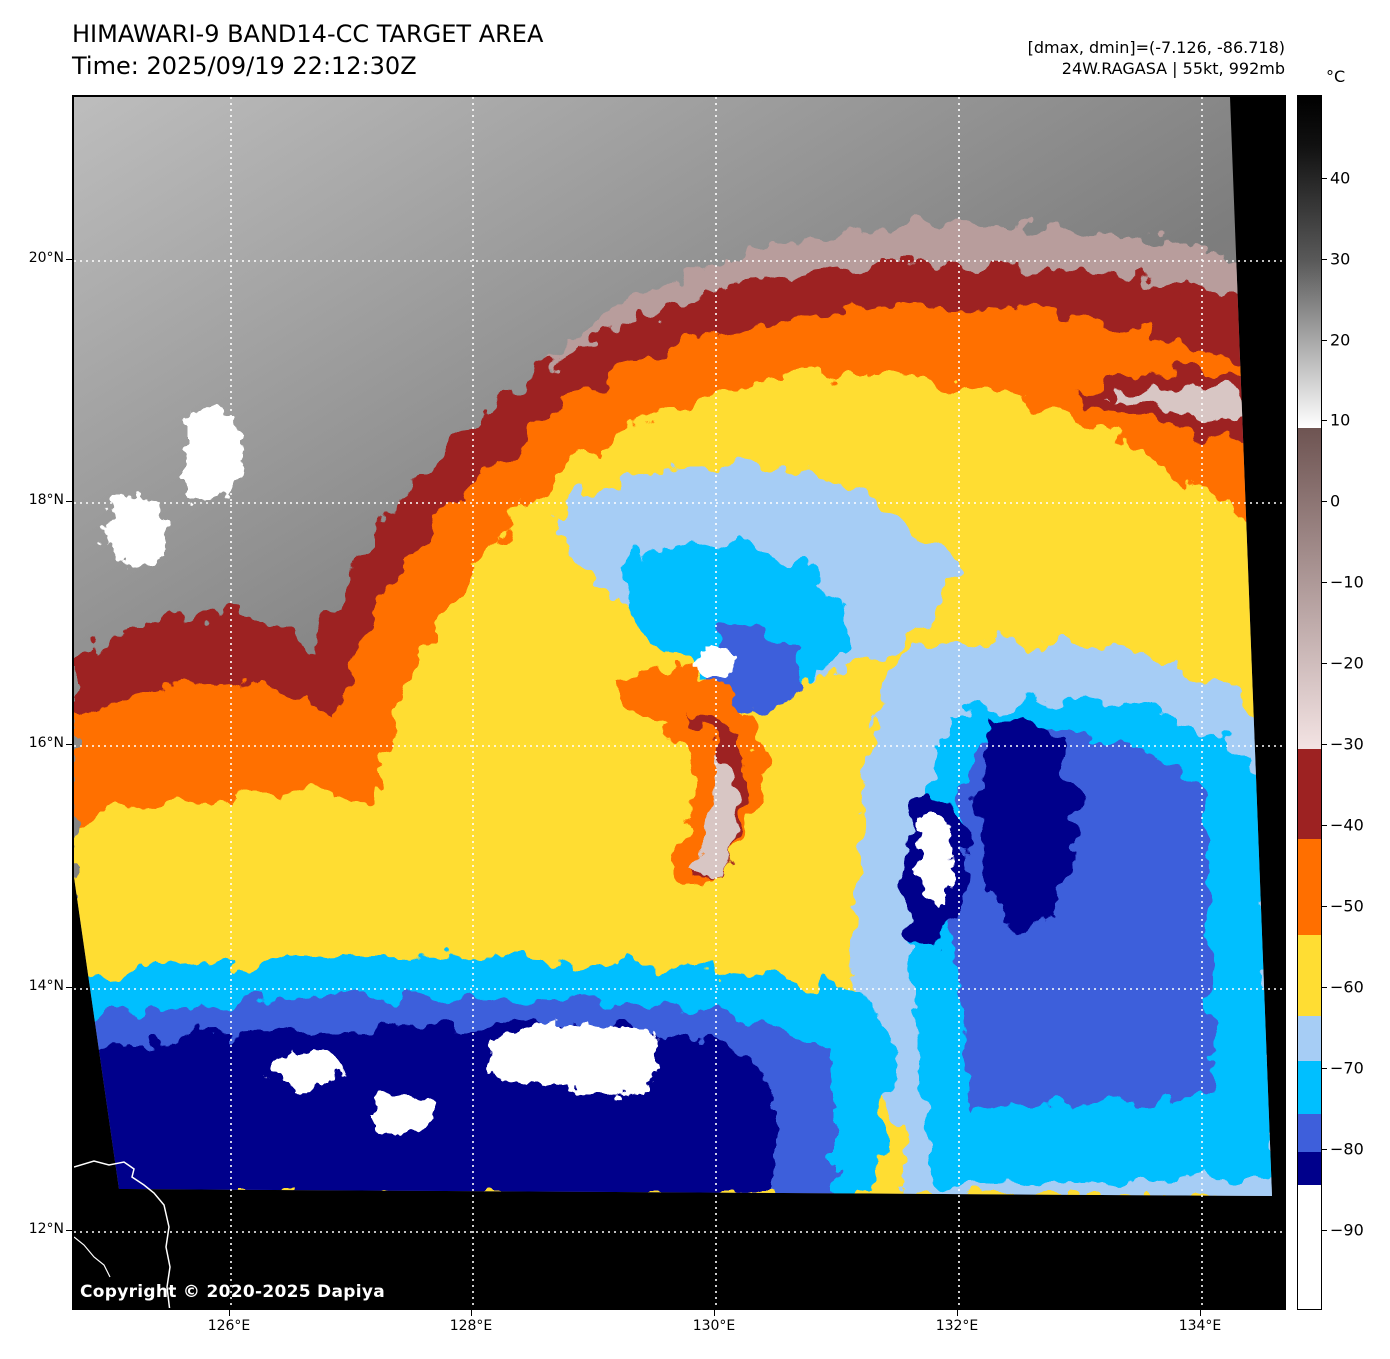 The width and height of the screenshot is (1390, 1359). Describe the element at coordinates (1335, 501) in the screenshot. I see `colorbar-label: 0` at that location.